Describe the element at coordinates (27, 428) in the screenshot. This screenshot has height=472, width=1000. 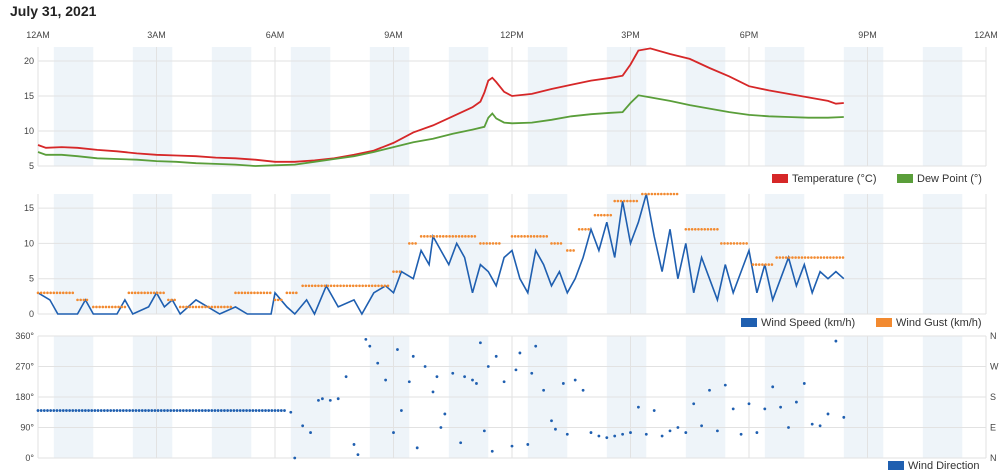
I see `y-tick-label: 90°` at that location.